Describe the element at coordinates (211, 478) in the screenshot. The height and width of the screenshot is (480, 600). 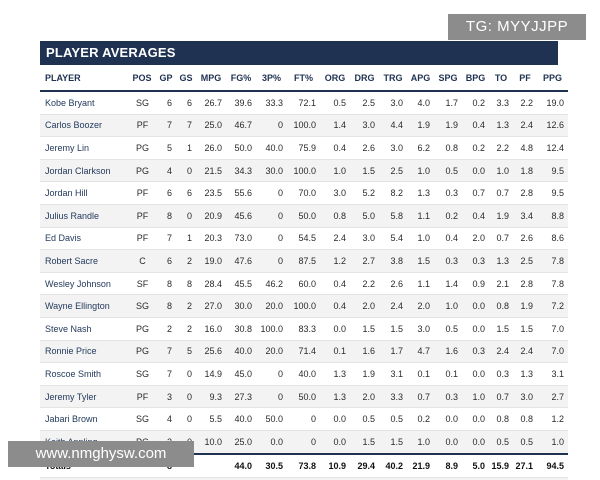
I see `empty-cell` at that location.